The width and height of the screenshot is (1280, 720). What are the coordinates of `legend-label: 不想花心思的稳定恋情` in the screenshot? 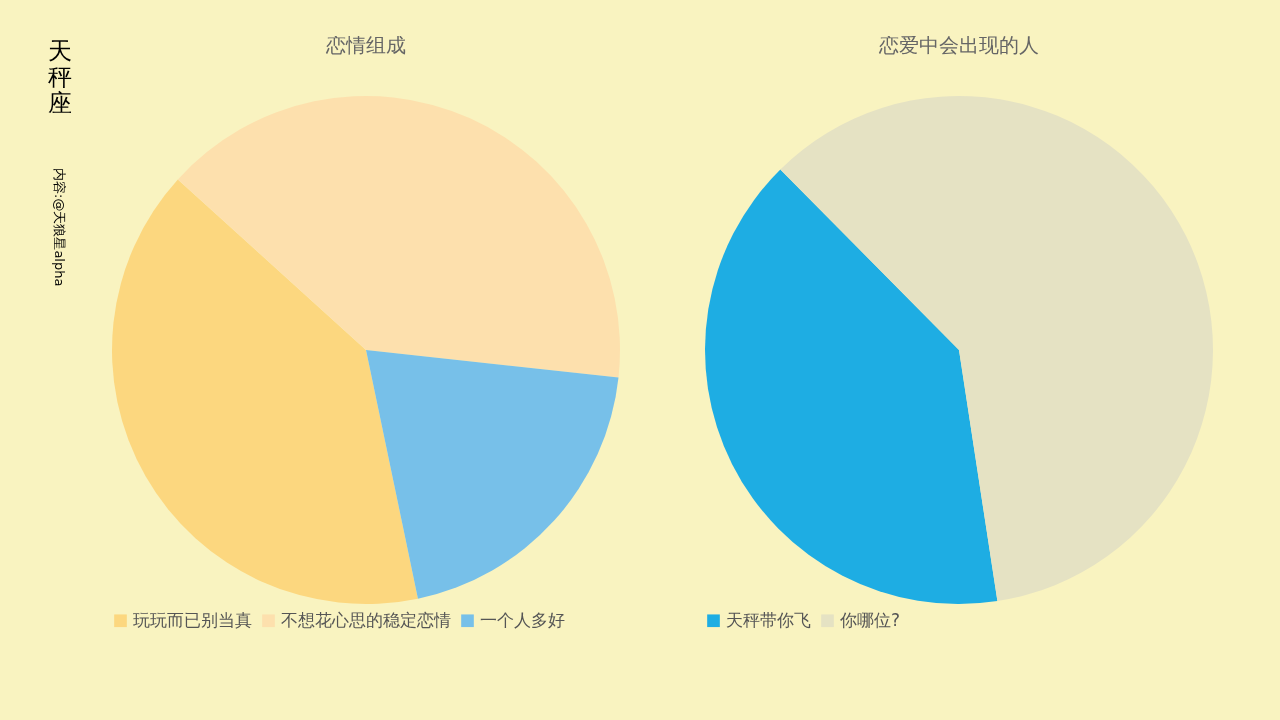 It's located at (366, 619).